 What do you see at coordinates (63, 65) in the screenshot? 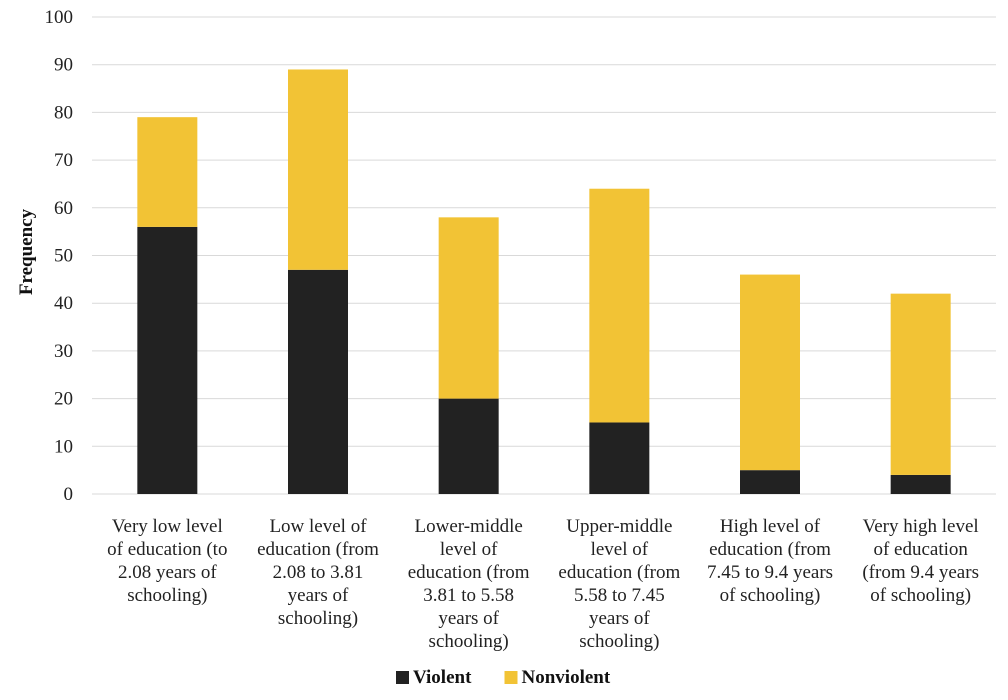
I see `y-tick-label: 90` at bounding box center [63, 65].